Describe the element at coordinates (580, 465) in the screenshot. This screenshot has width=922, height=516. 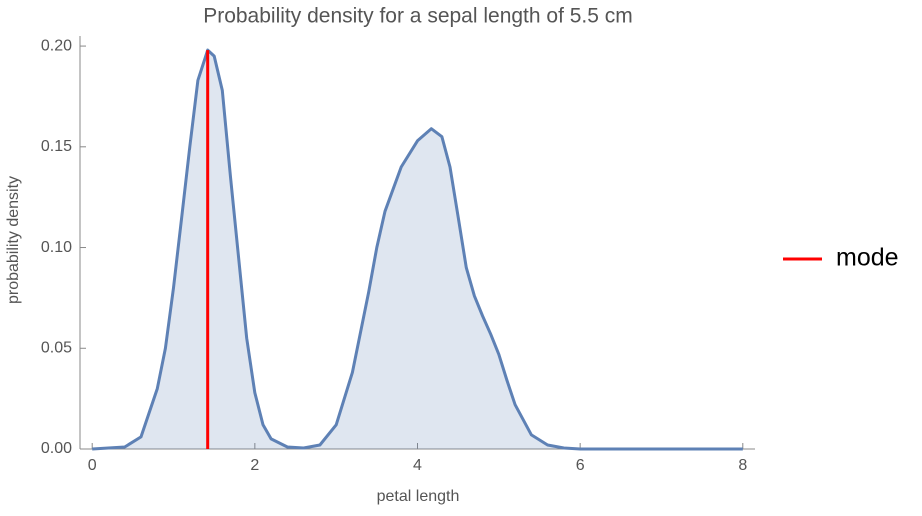
I see `x-tick-label: 6` at that location.